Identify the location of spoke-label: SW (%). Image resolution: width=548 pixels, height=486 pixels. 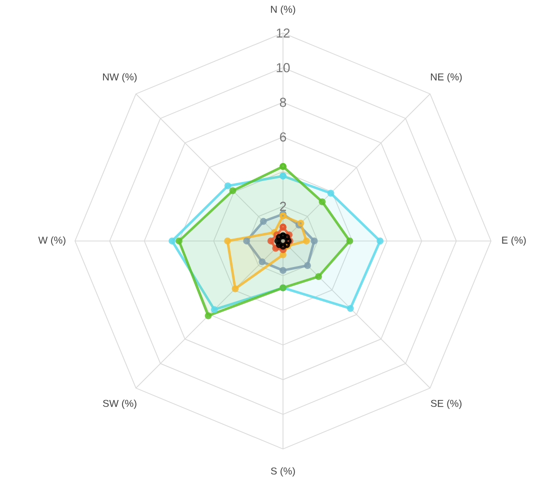
(119, 404).